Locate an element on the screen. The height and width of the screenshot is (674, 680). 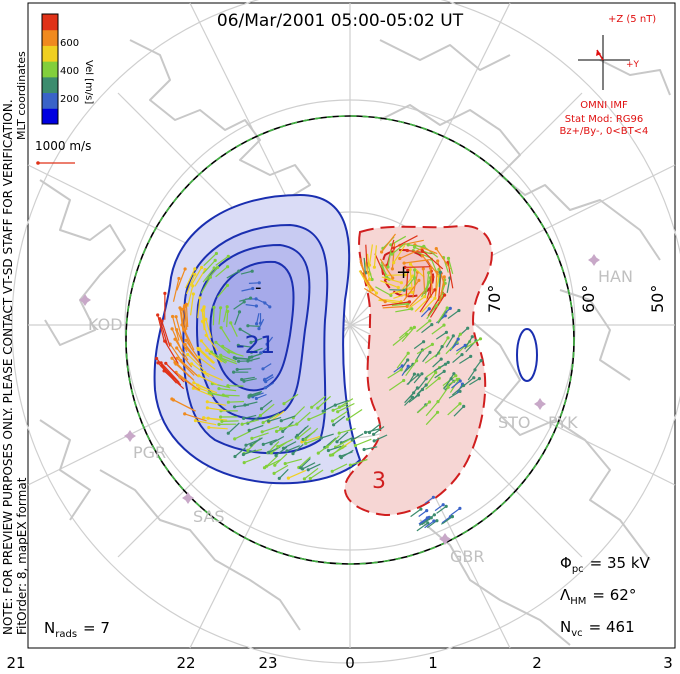
potential-max-marker: + is located at coordinates (403, 272).